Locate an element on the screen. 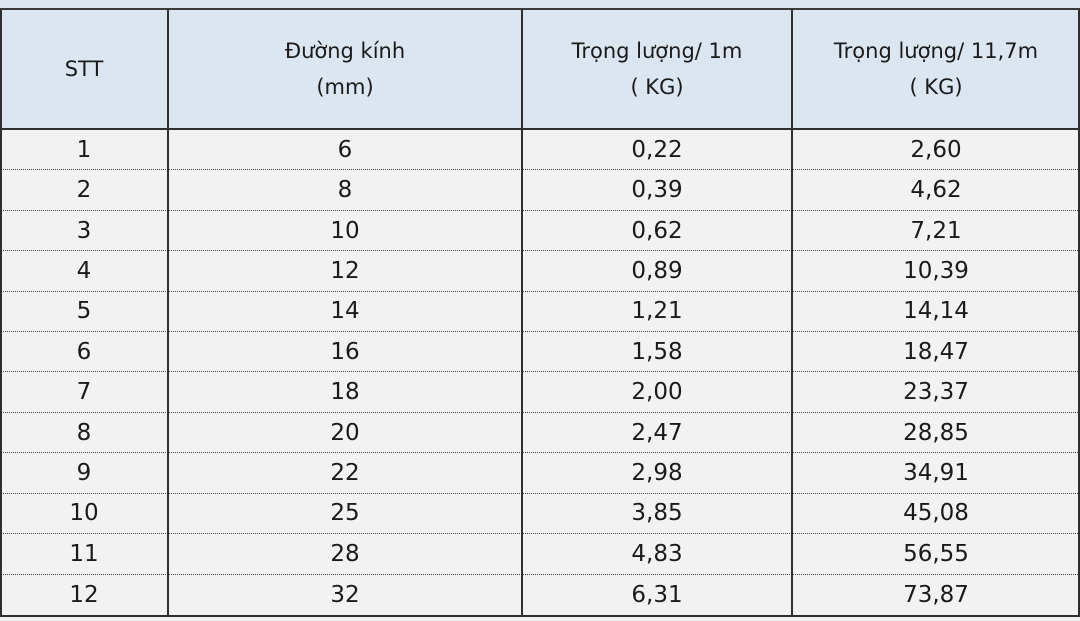 The image size is (1080, 621). data-cell: 18,47 is located at coordinates (936, 352).